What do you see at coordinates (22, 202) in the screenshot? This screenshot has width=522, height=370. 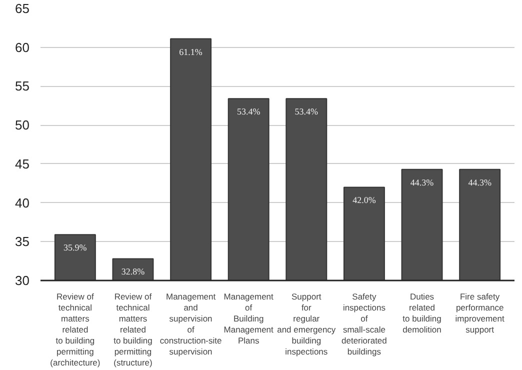 I see `y-tick-label: 40` at bounding box center [22, 202].